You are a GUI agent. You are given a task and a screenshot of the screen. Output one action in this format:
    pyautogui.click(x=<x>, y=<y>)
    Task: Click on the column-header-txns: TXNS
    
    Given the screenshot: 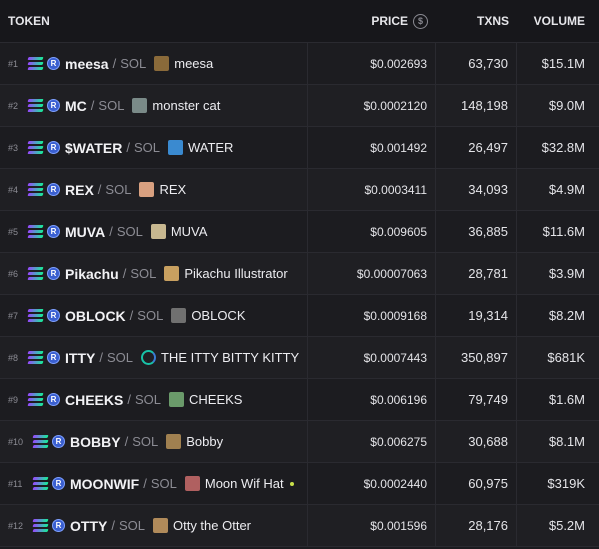 What is the action you would take?
    pyautogui.click(x=492, y=21)
    